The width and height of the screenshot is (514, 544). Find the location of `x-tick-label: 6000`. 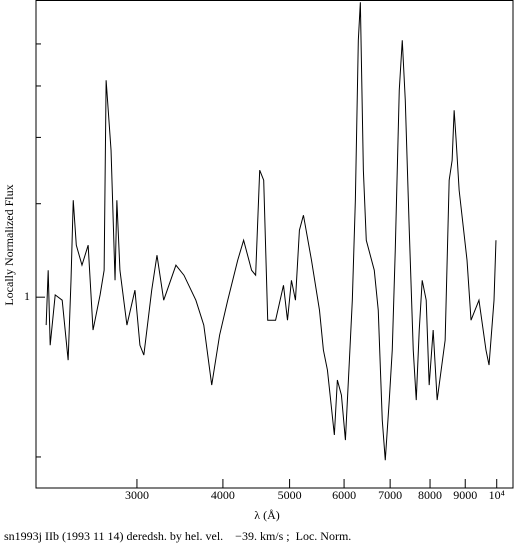

x-tick-label: 6000 is located at coordinates (344, 495).